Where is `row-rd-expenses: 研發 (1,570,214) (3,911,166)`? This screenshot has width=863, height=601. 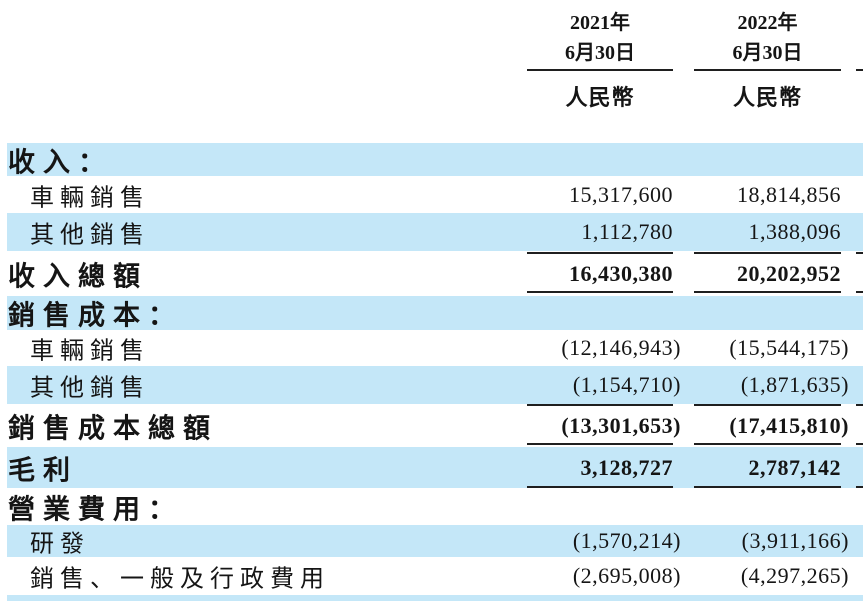
row-rd-expenses: 研發 (1,570,214) (3,911,166) is located at coordinates (431, 541).